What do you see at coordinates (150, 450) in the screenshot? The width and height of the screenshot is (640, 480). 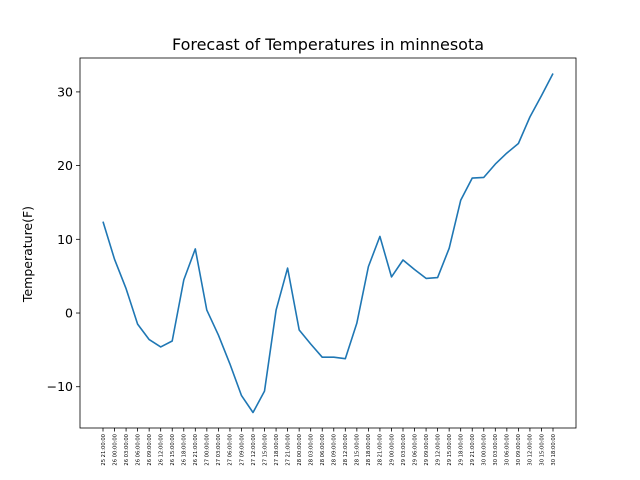 I see `x-tick-label-4: 26 09:00:00` at bounding box center [150, 450].